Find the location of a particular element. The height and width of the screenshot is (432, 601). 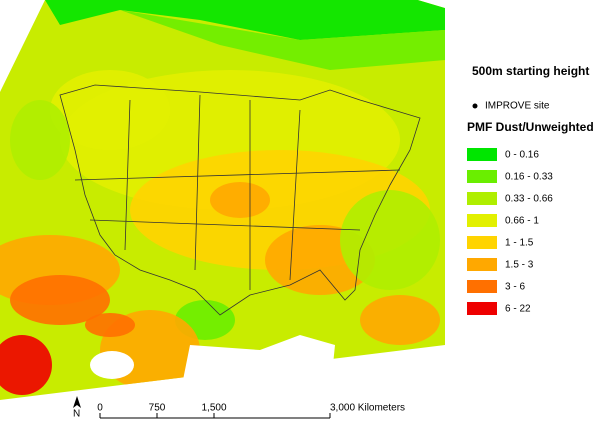

legend-label: 3 - 6 is located at coordinates (515, 287).